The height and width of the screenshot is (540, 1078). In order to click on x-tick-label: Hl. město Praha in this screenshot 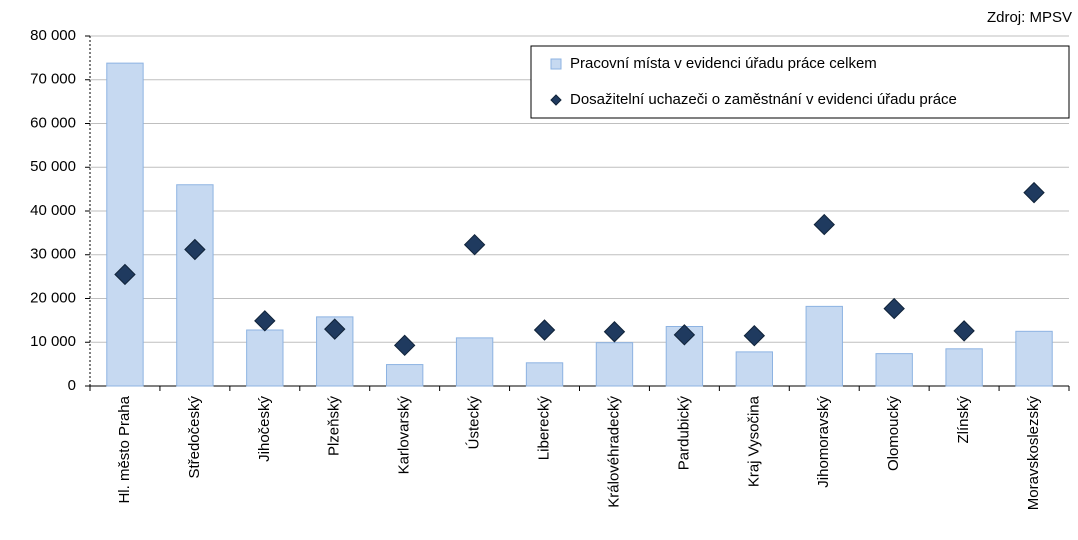, I will do `click(124, 449)`.